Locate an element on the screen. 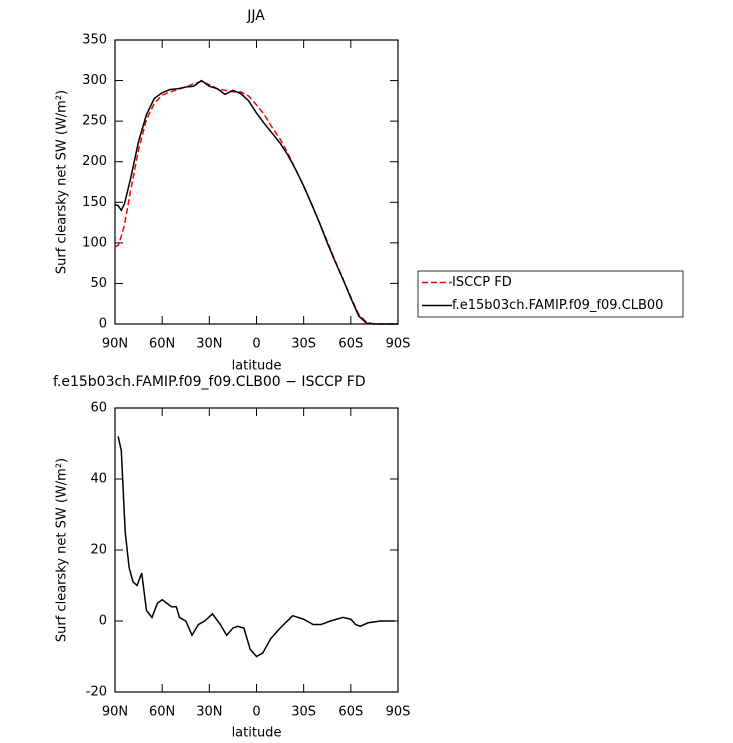 Image resolution: width=733 pixels, height=743 pixels. legend-label: ISCCP FD is located at coordinates (482, 282).